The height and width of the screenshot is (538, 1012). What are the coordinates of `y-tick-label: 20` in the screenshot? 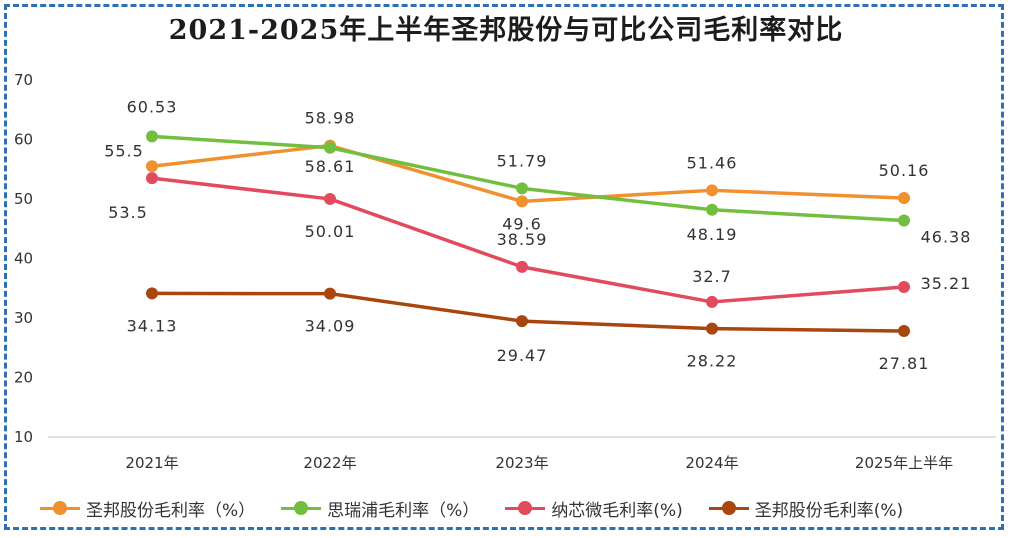 It's located at (23, 378).